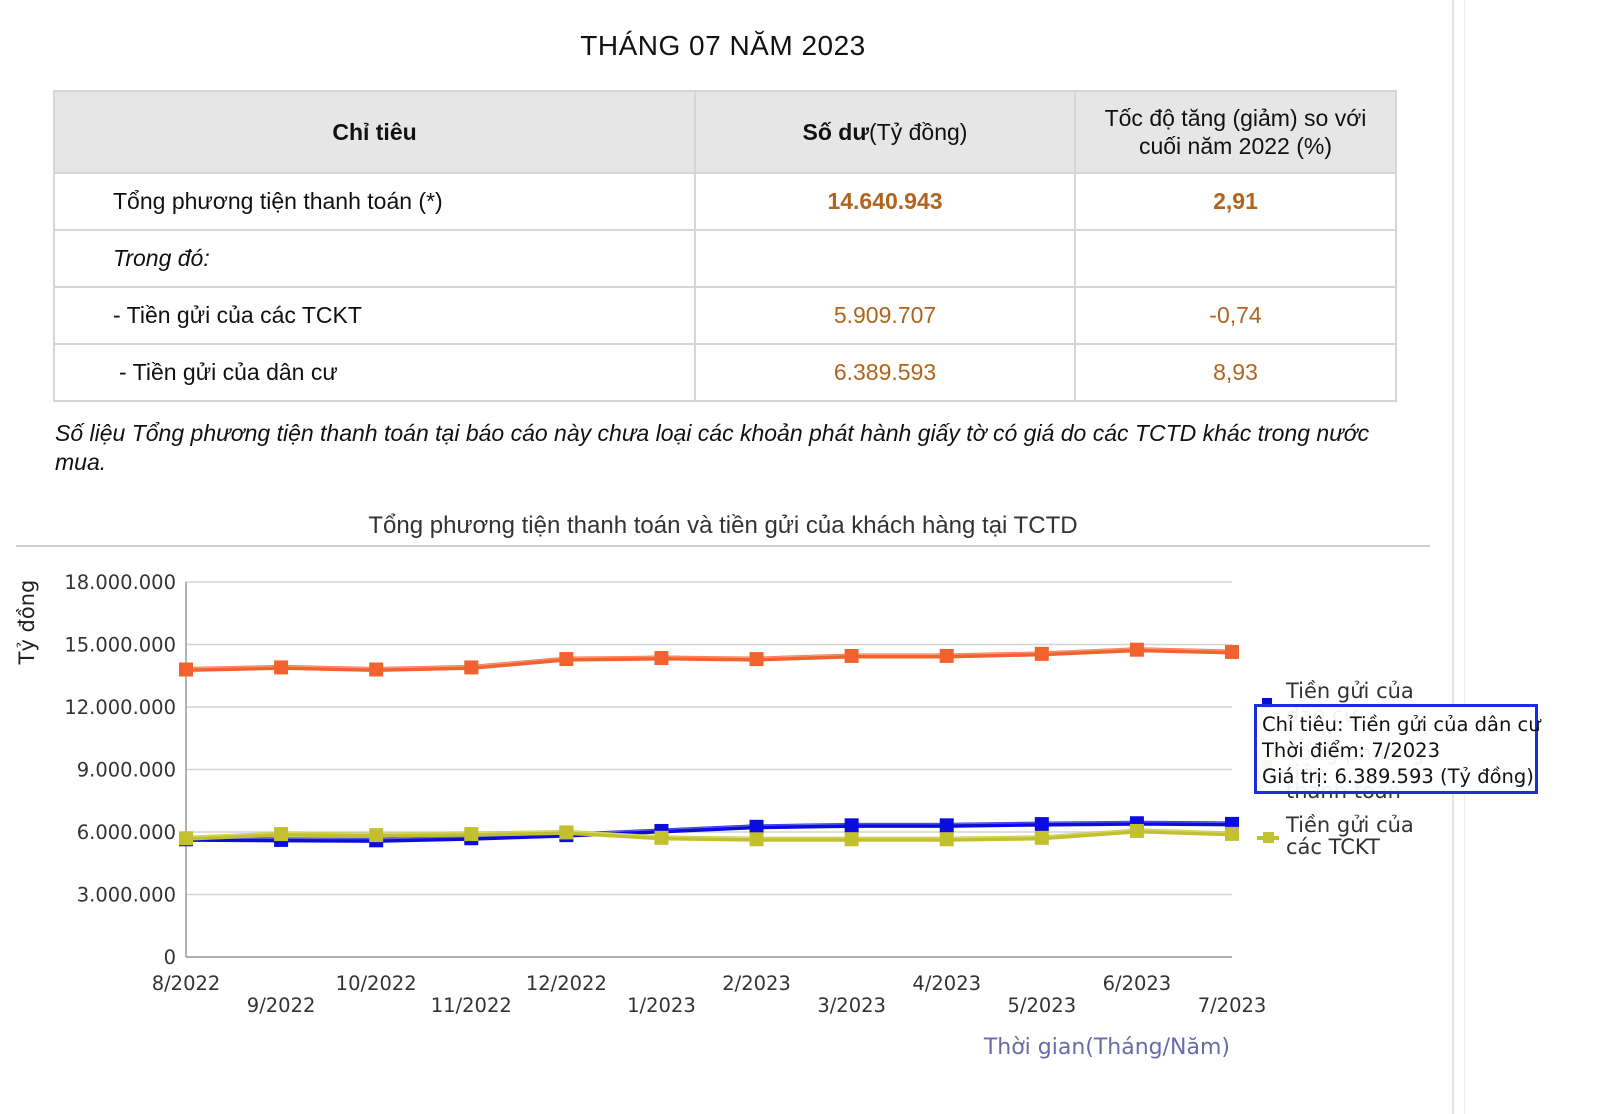 The width and height of the screenshot is (1612, 1114). What do you see at coordinates (851, 1005) in the screenshot?
I see `x-tick-label: 3/2023` at bounding box center [851, 1005].